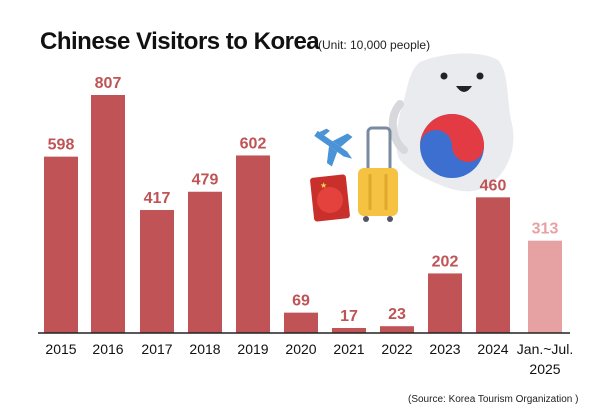 The width and height of the screenshot is (600, 420). Describe the element at coordinates (205, 262) in the screenshot. I see `bar-2018` at that location.